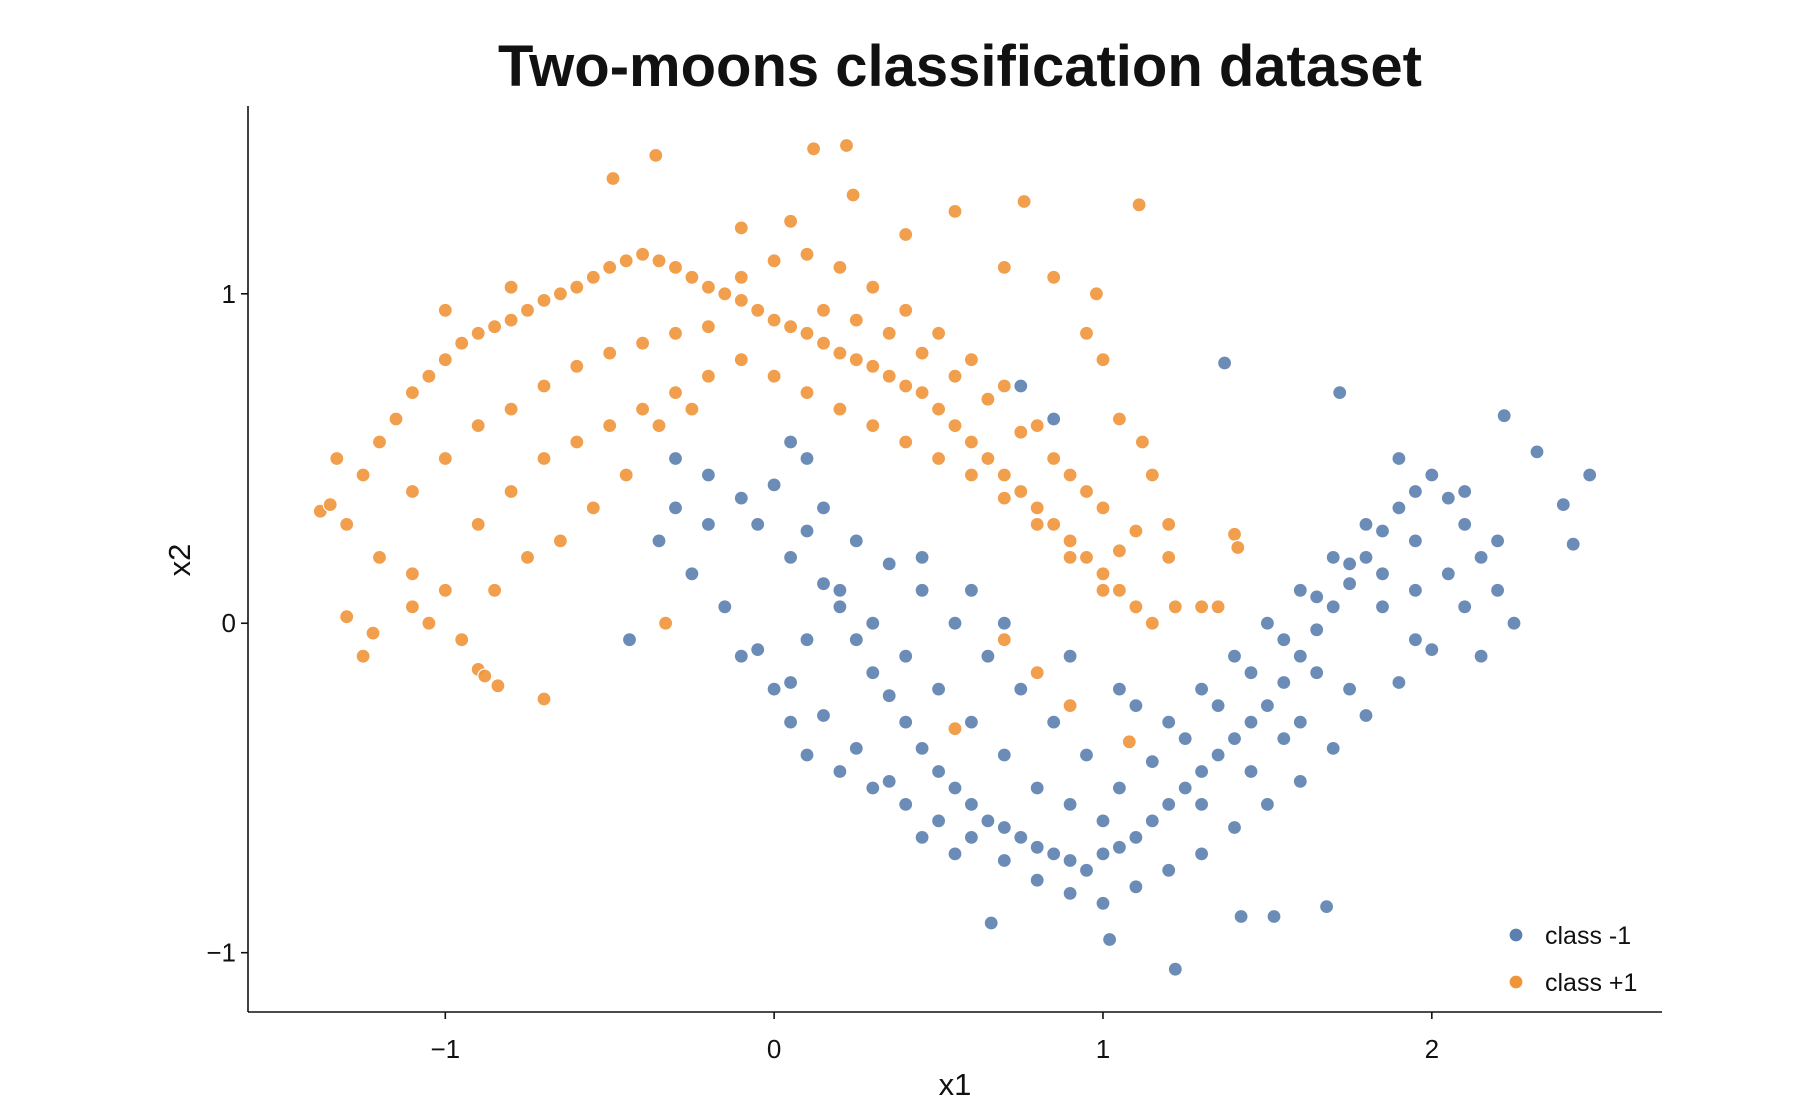 The width and height of the screenshot is (1800, 1120). What do you see at coordinates (1572, 959) in the screenshot?
I see `legend: class -1 class +1` at bounding box center [1572, 959].